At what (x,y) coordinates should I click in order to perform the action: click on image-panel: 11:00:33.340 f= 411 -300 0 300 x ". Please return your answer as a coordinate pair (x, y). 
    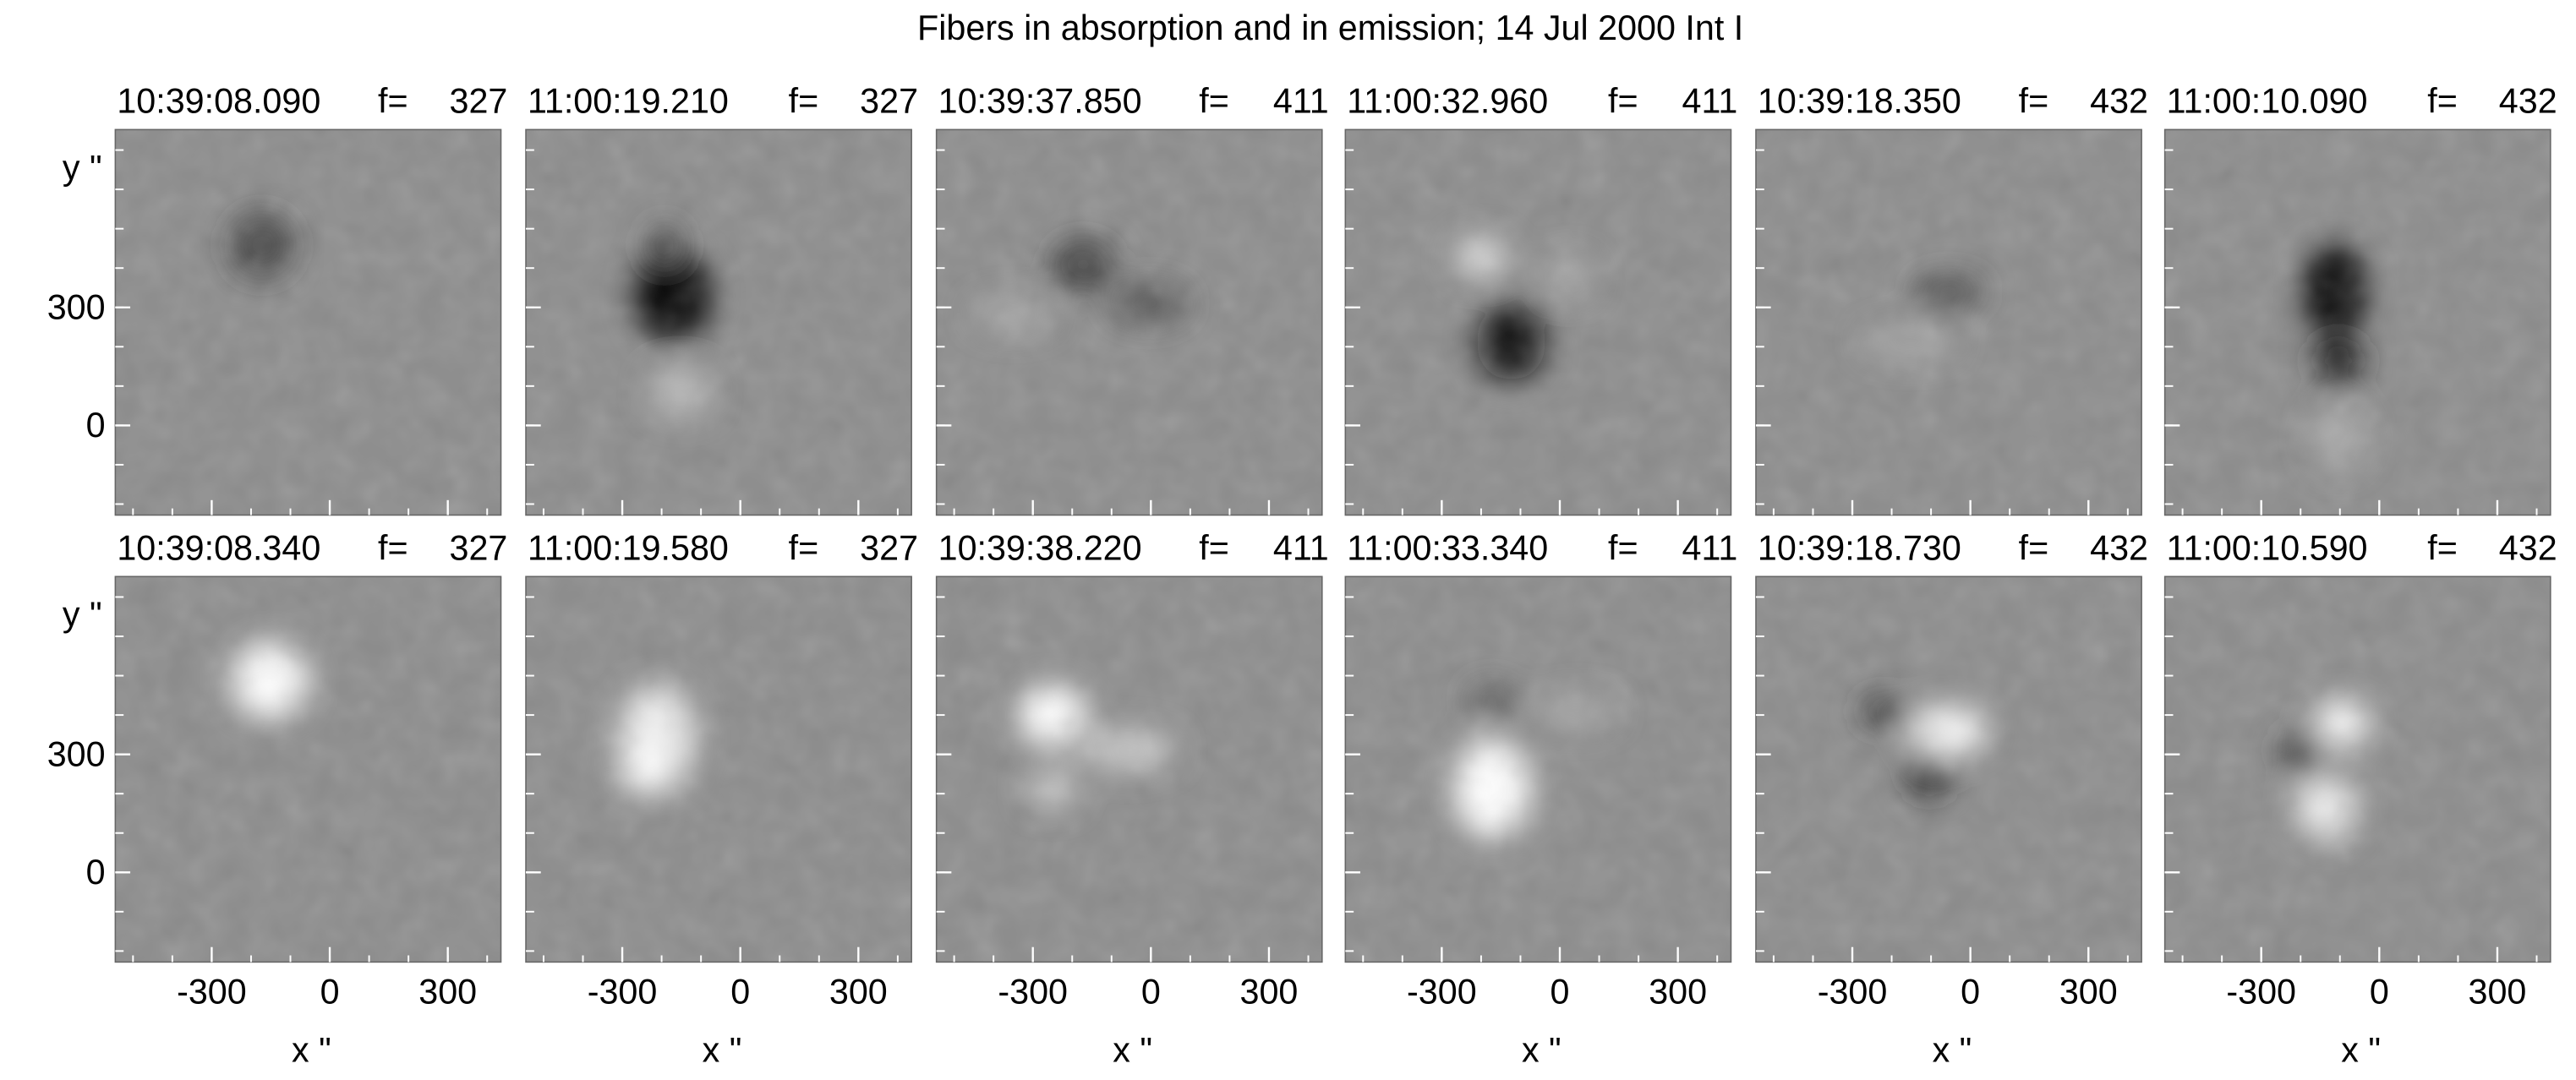
    Looking at the image, I should click on (1541, 799).